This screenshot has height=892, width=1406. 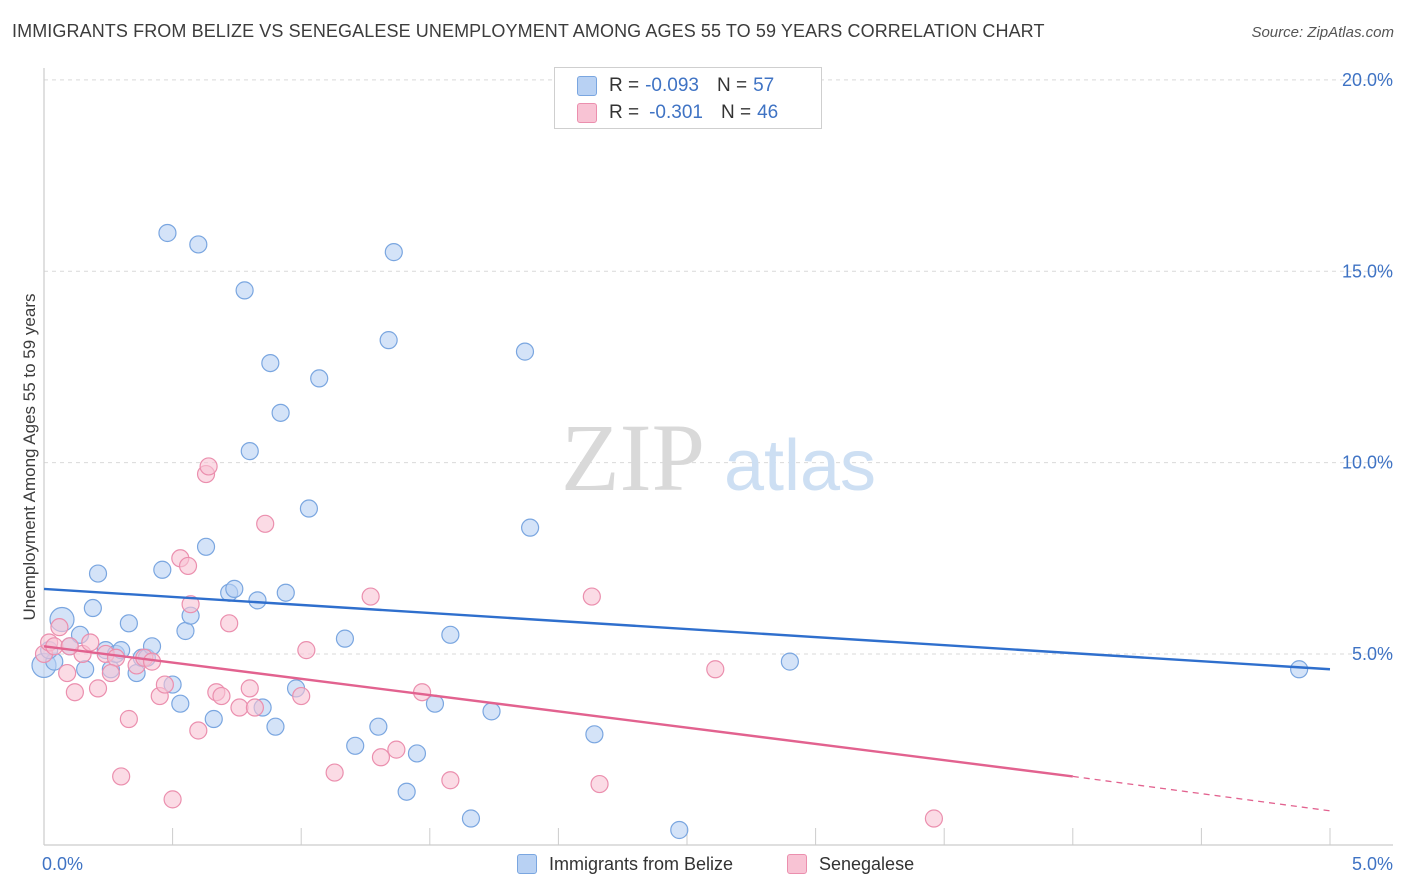 I want to click on legend-row-belize: R = -0.093 N = 57, so click(x=675, y=86).